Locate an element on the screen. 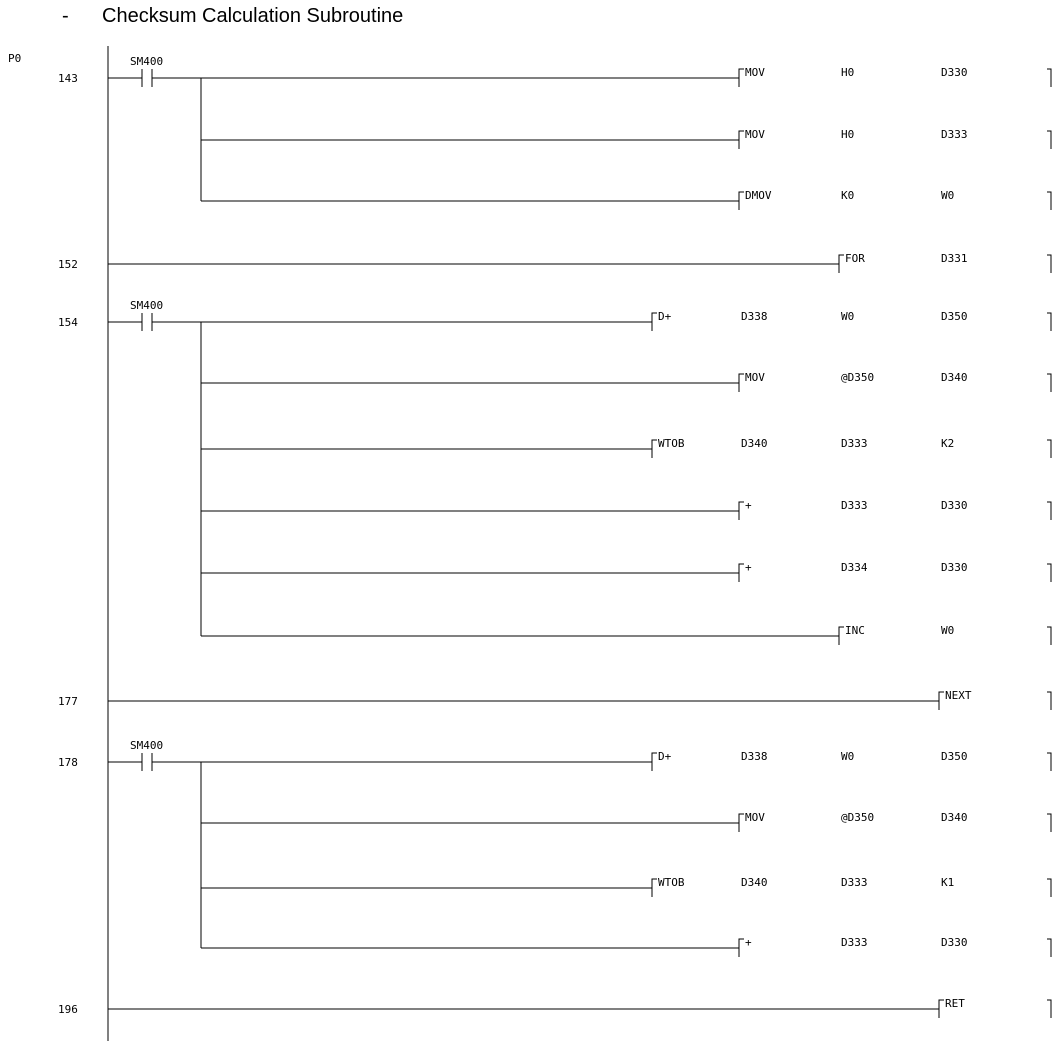  instruction-op: FOR is located at coordinates (855, 258).